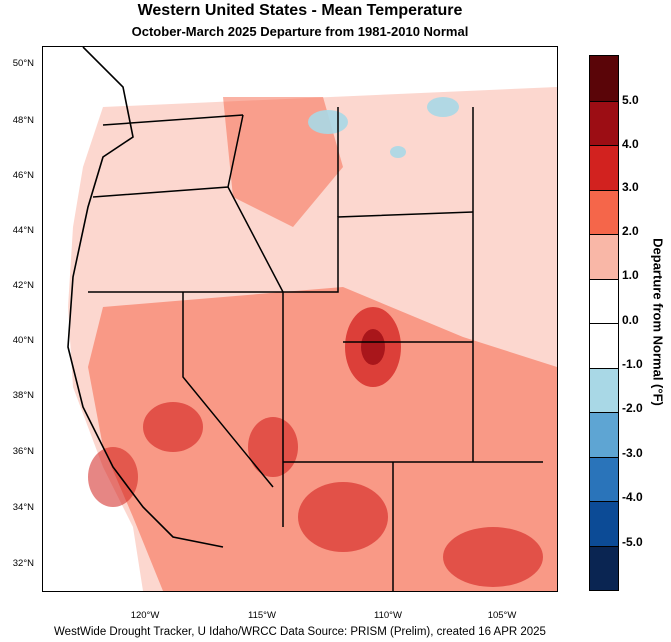 Image resolution: width=671 pixels, height=642 pixels. Describe the element at coordinates (262, 615) in the screenshot. I see `longitude-label: 115°W` at that location.